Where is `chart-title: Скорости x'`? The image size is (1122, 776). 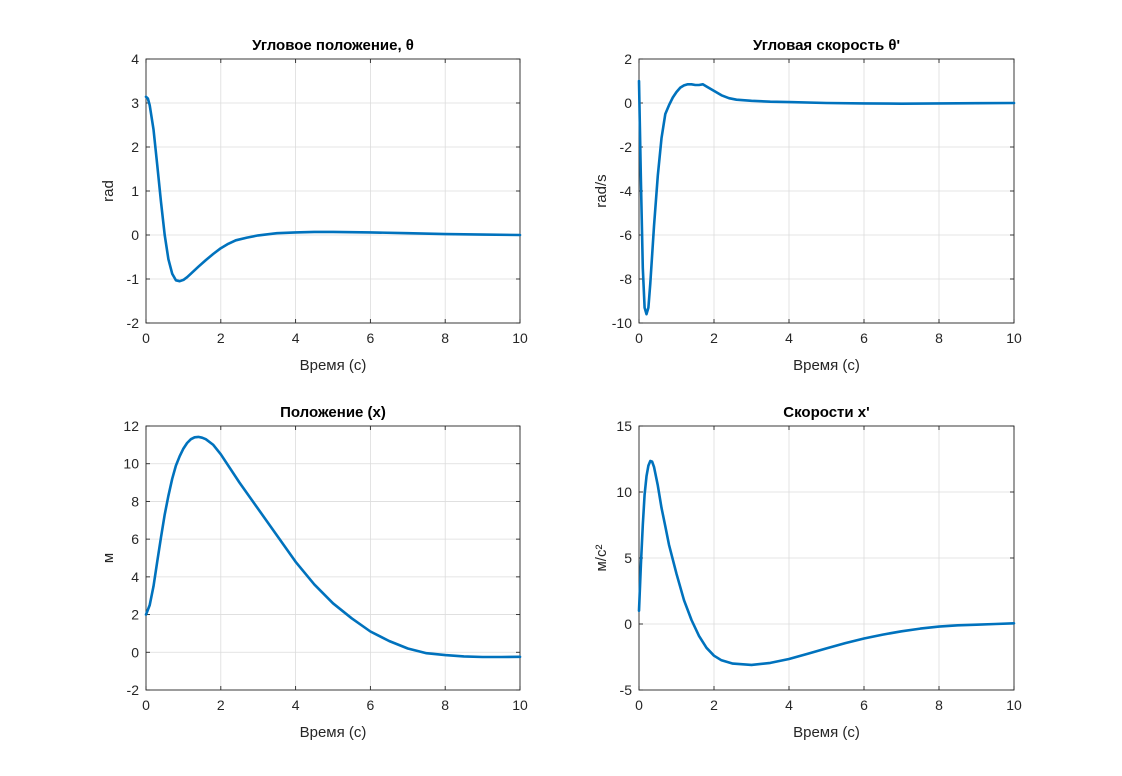 chart-title: Скорости x' is located at coordinates (826, 412).